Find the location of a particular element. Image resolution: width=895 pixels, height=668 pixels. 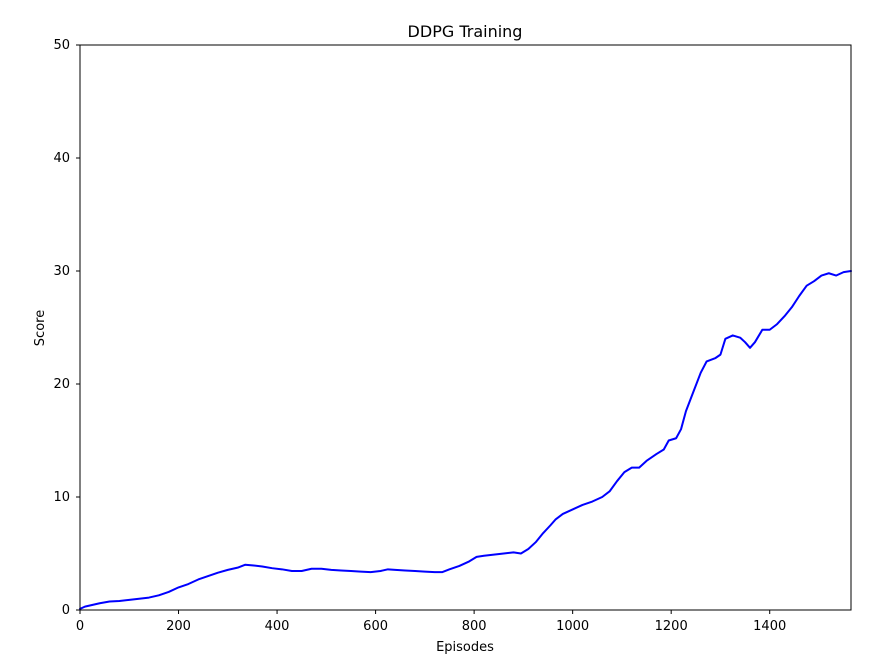

y-tick-label: 10 is located at coordinates (61, 497).